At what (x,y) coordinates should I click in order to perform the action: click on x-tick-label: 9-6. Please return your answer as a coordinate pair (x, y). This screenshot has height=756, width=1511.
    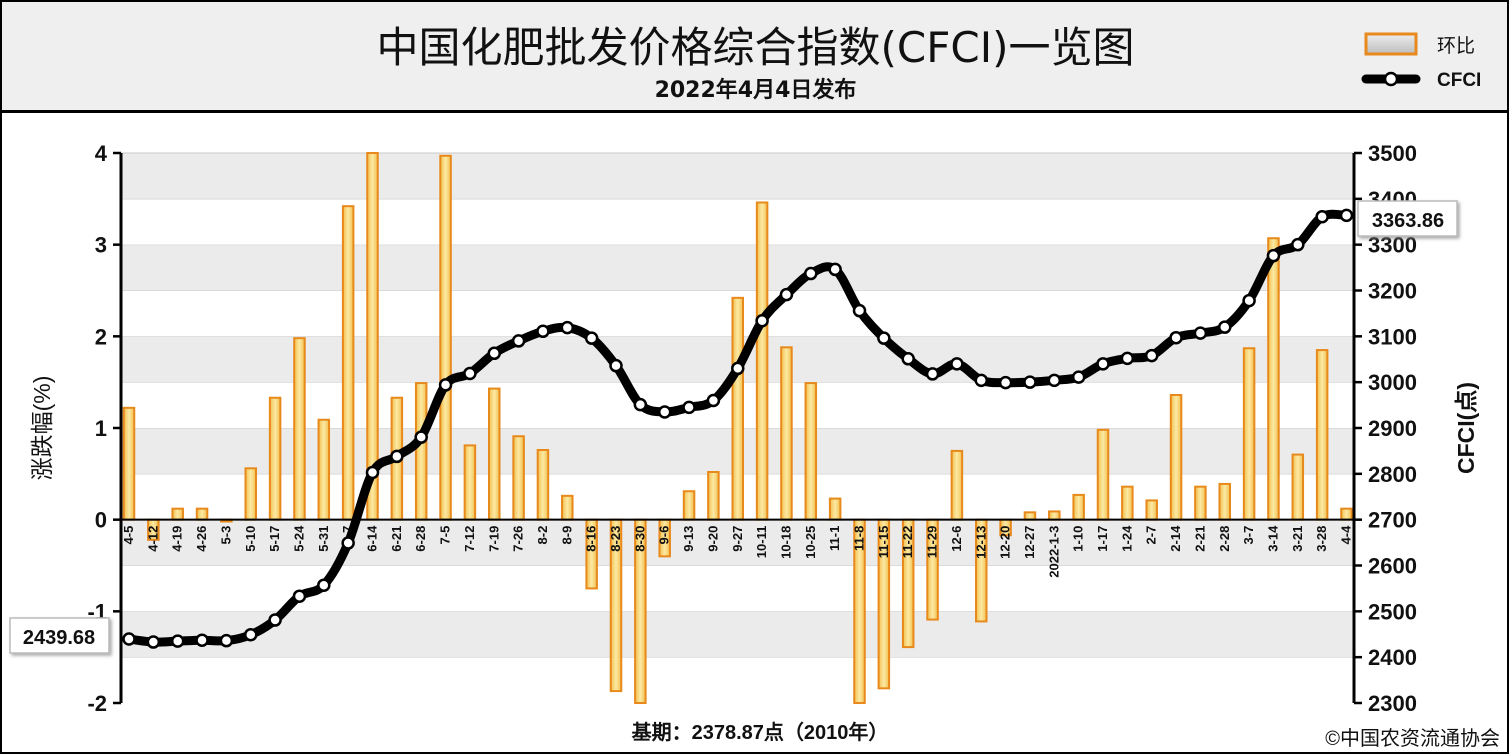
    Looking at the image, I should click on (664, 535).